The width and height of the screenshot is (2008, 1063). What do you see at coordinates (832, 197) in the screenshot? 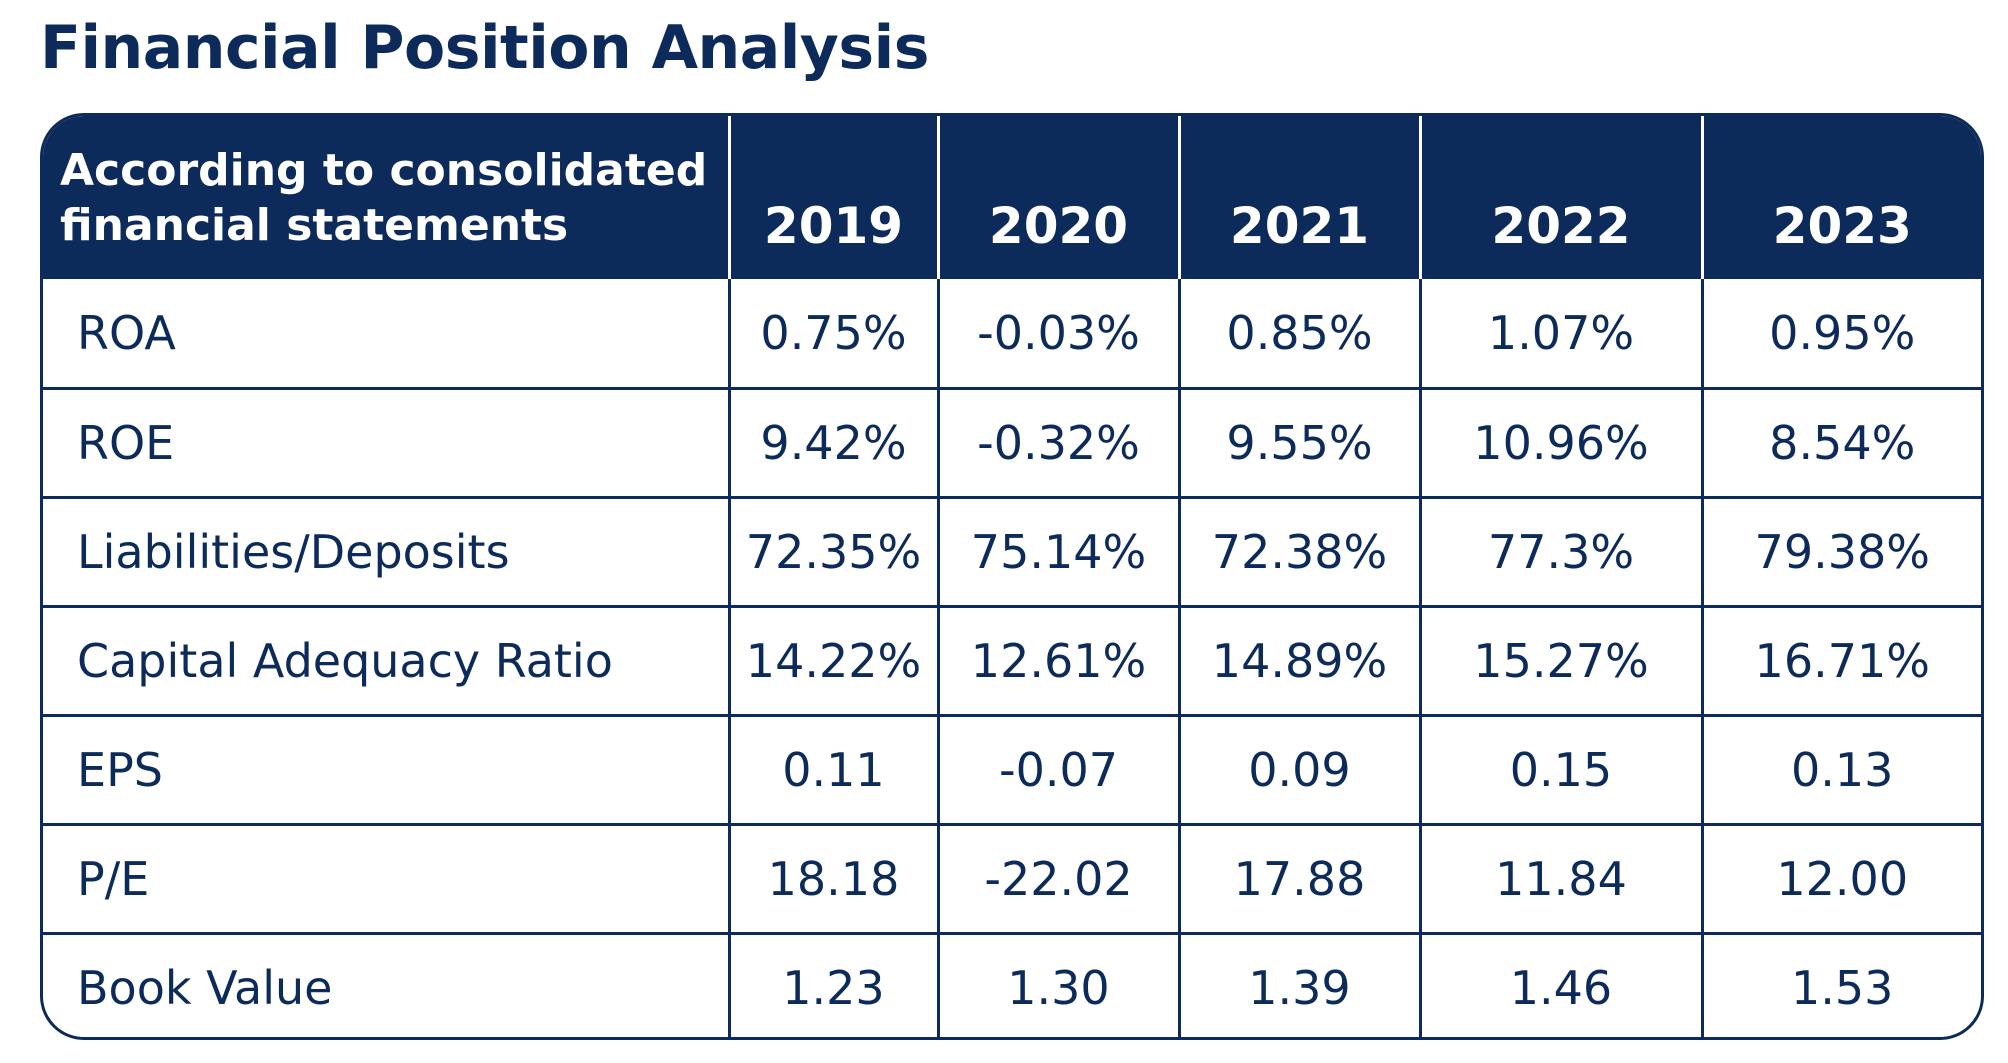
I see `year-header: 2019` at bounding box center [832, 197].